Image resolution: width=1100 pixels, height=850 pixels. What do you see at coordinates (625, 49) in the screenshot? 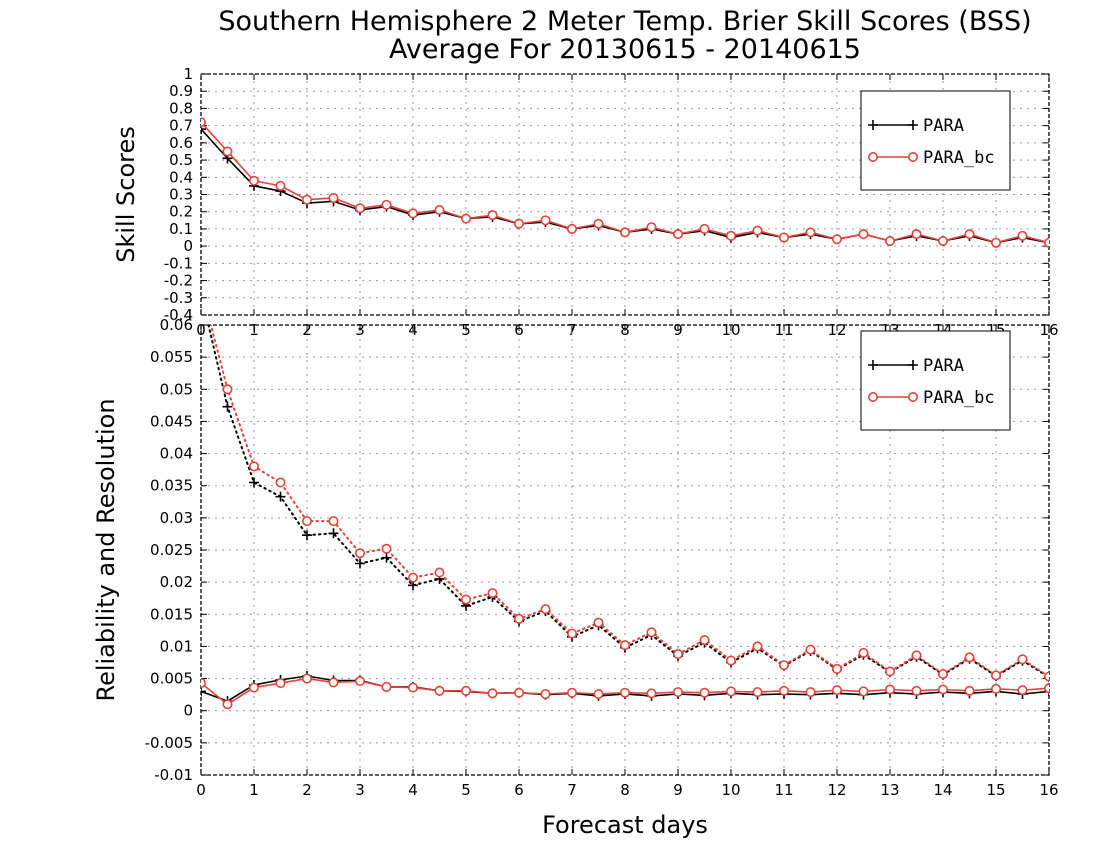
I see `chart-title-line2: Average For 20130615 - 20140615` at bounding box center [625, 49].